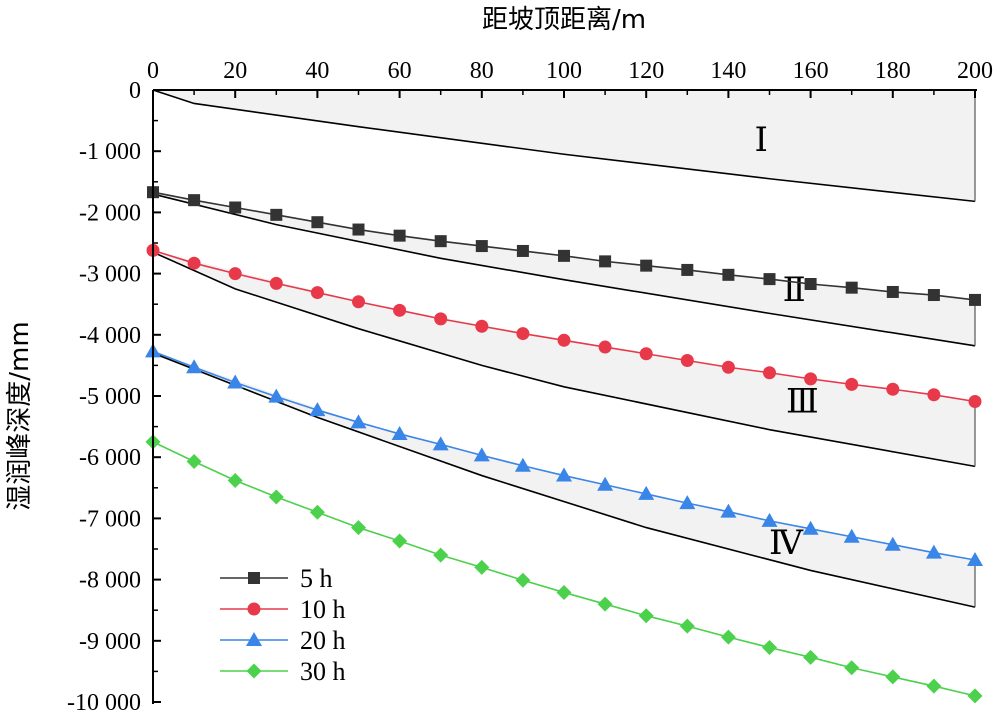 The image size is (1000, 716). I want to click on legend-label: 5 h, so click(316, 578).